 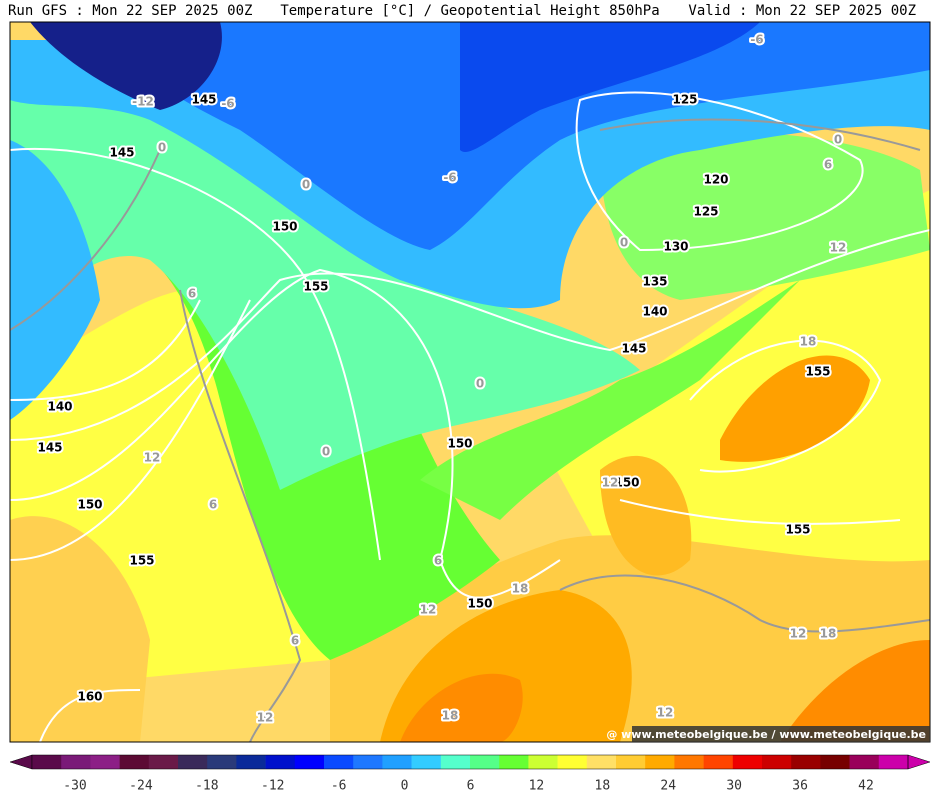 I want to click on height-label: 135, so click(x=654, y=282).